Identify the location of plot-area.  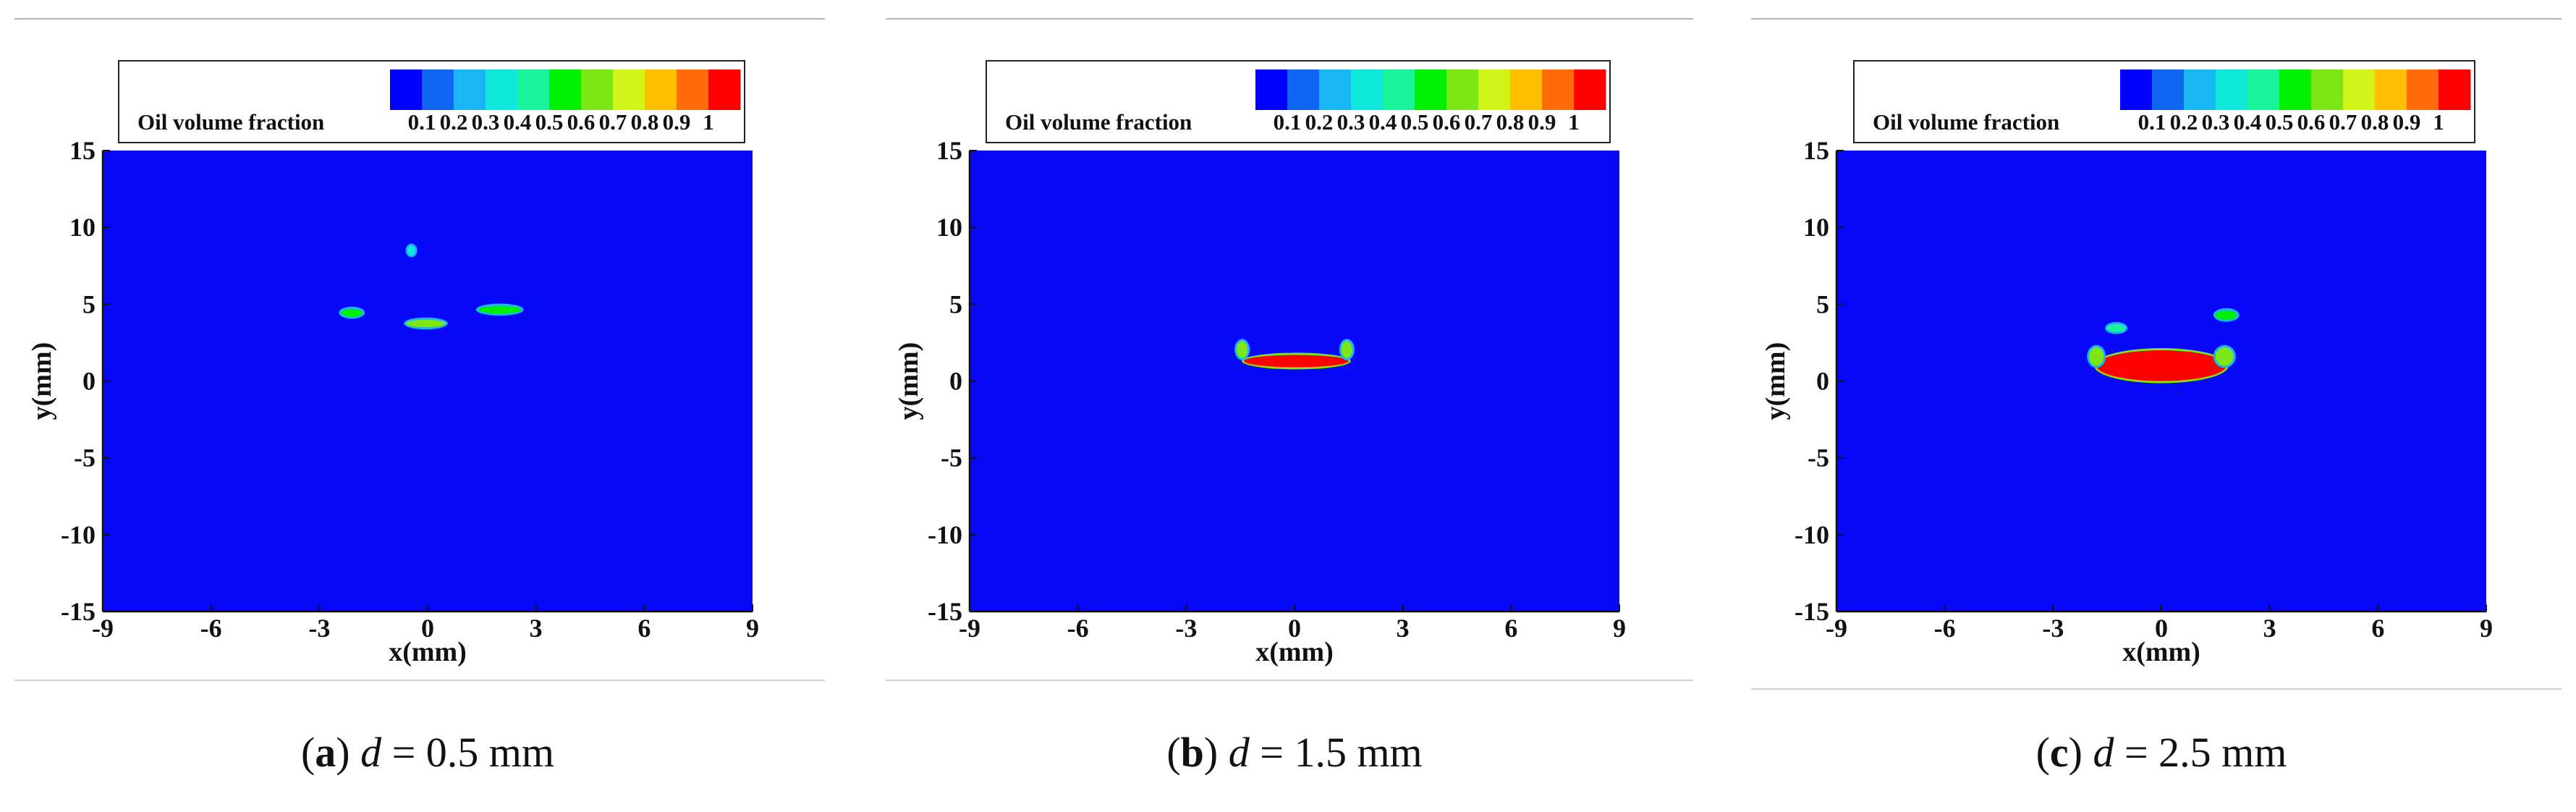
(1294, 381).